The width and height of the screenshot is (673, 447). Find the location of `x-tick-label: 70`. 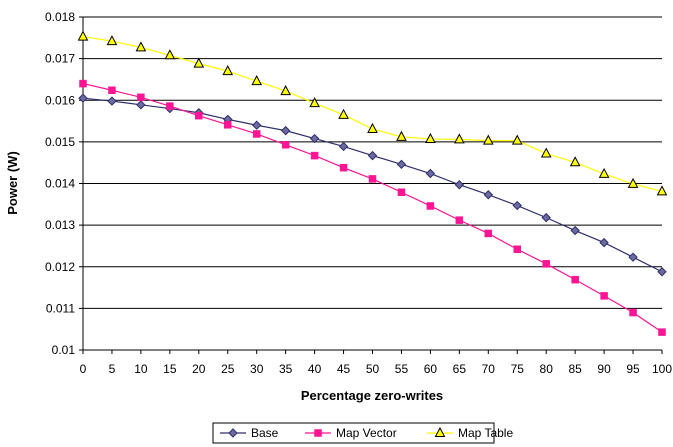

x-tick-label: 70 is located at coordinates (489, 369).